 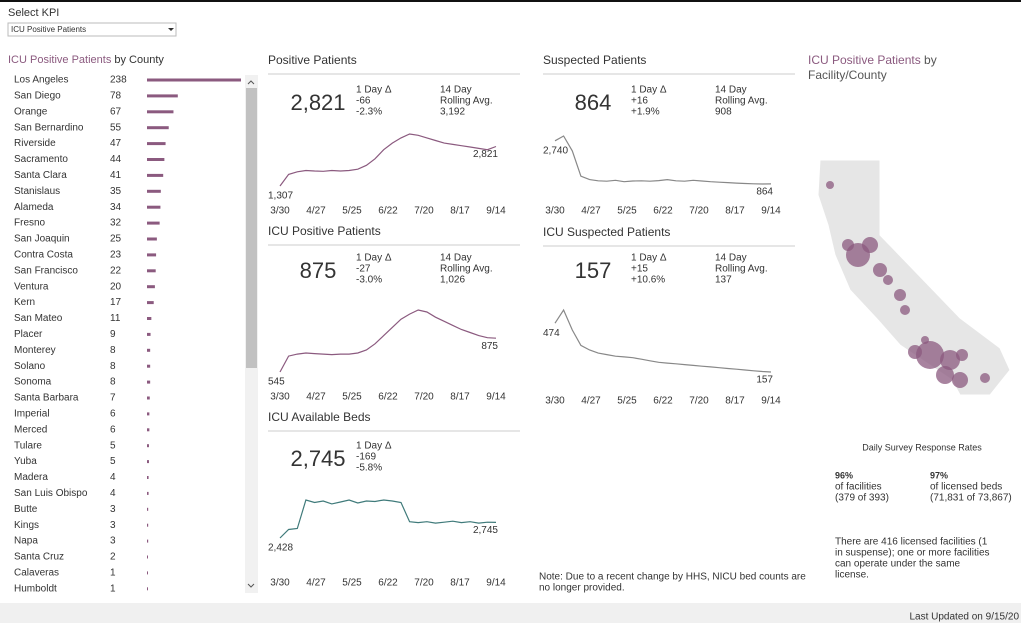 I want to click on card-delta: -3.0%, so click(x=369, y=280).